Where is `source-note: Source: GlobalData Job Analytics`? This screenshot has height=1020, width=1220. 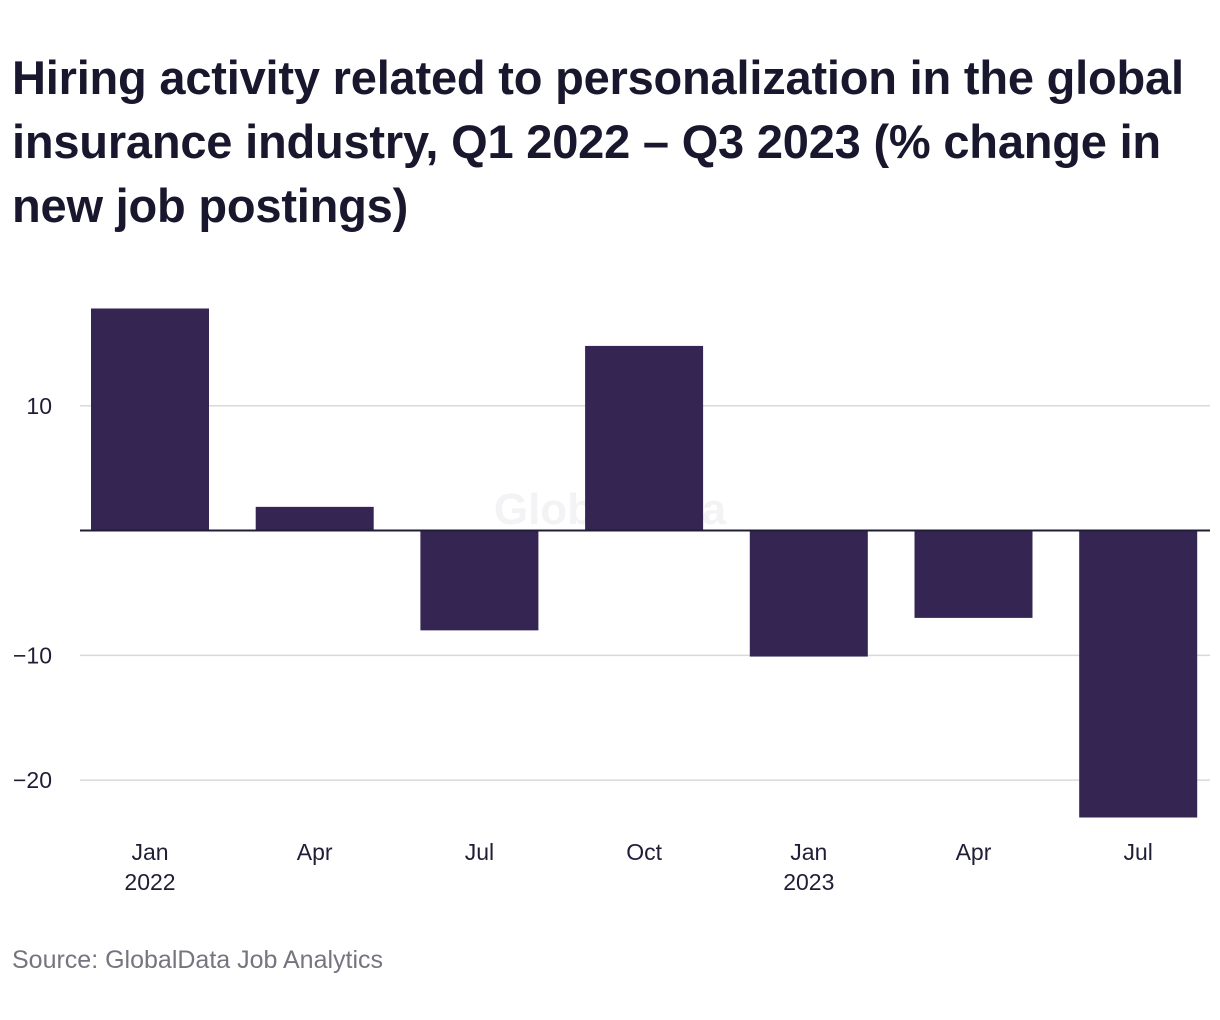 source-note: Source: GlobalData Job Analytics is located at coordinates (198, 960).